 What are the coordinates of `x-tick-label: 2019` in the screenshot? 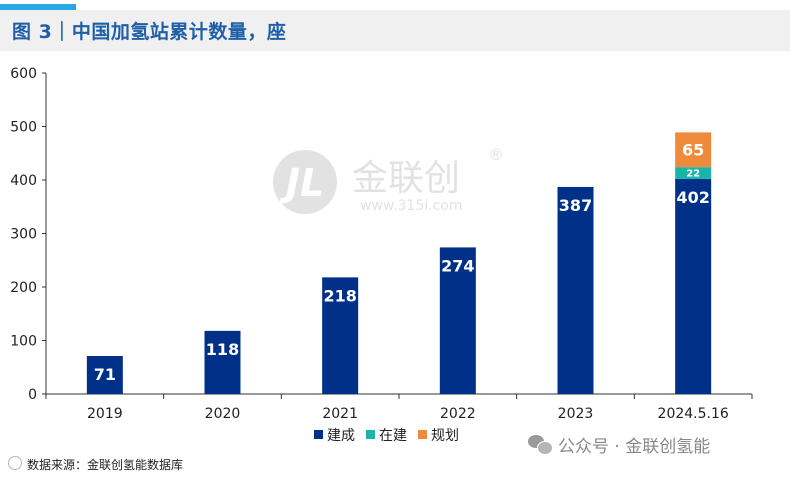 It's located at (105, 414).